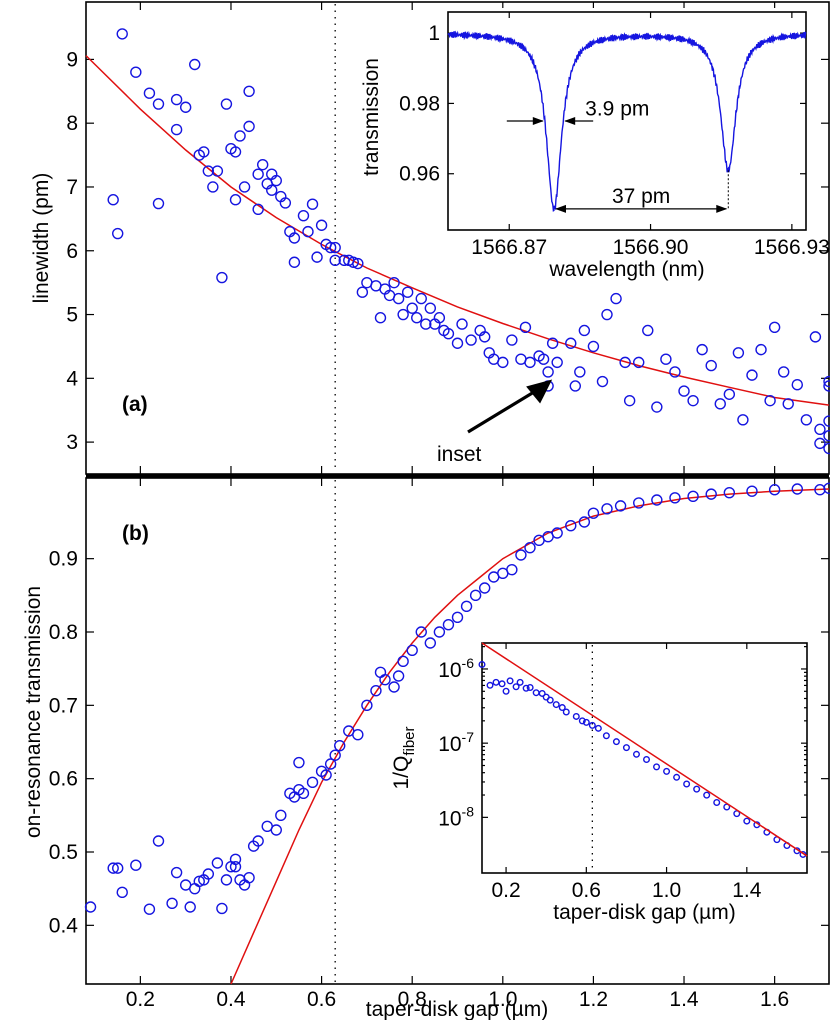 This screenshot has width=830, height=1020. I want to click on inset-bottom-ytick-label: 10-8, so click(456, 816).